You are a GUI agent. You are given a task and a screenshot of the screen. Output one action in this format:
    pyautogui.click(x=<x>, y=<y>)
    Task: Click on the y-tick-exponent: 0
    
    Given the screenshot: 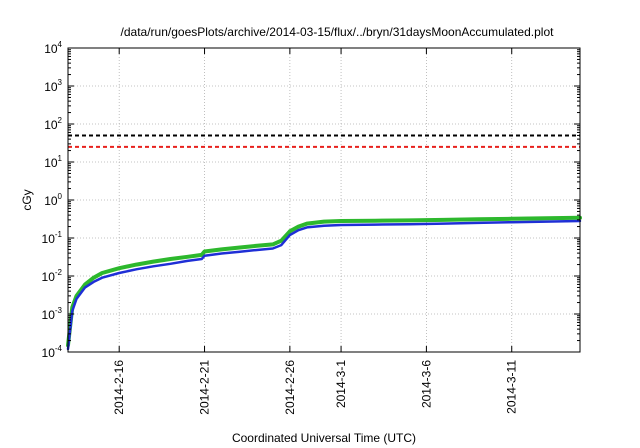 What is the action you would take?
    pyautogui.click(x=60, y=196)
    